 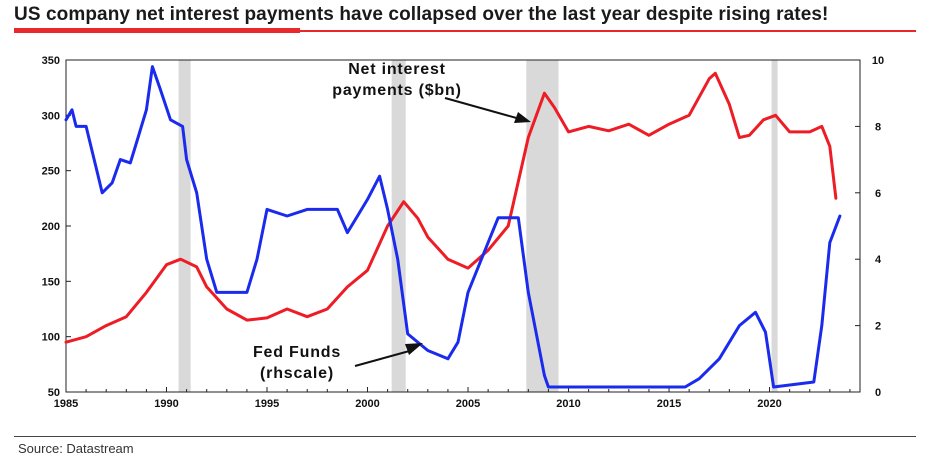 What do you see at coordinates (468, 404) in the screenshot?
I see `x-tick-label: 2005` at bounding box center [468, 404].